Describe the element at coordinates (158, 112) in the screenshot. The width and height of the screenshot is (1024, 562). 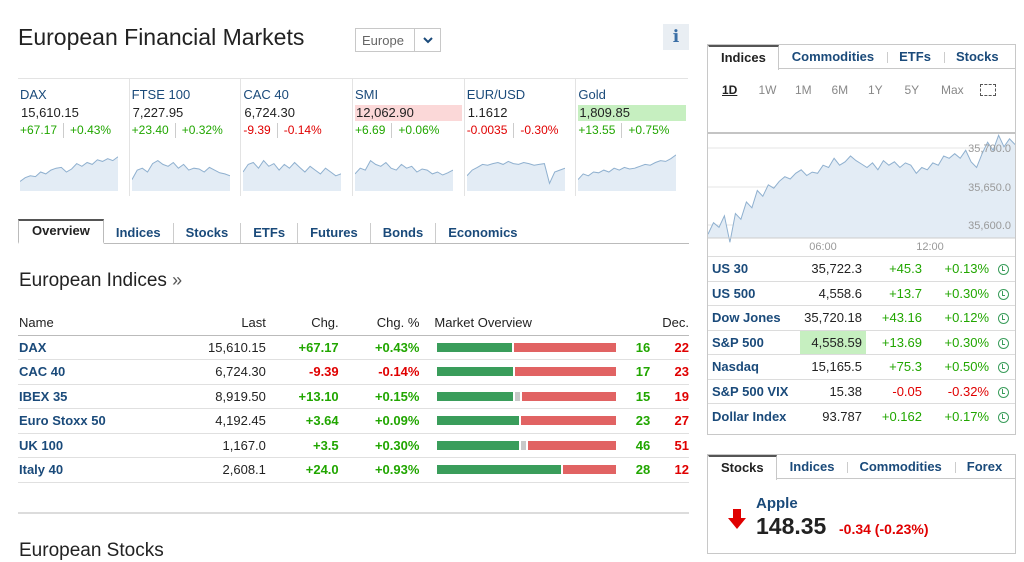
I see `quote-last: 7,227.95` at that location.